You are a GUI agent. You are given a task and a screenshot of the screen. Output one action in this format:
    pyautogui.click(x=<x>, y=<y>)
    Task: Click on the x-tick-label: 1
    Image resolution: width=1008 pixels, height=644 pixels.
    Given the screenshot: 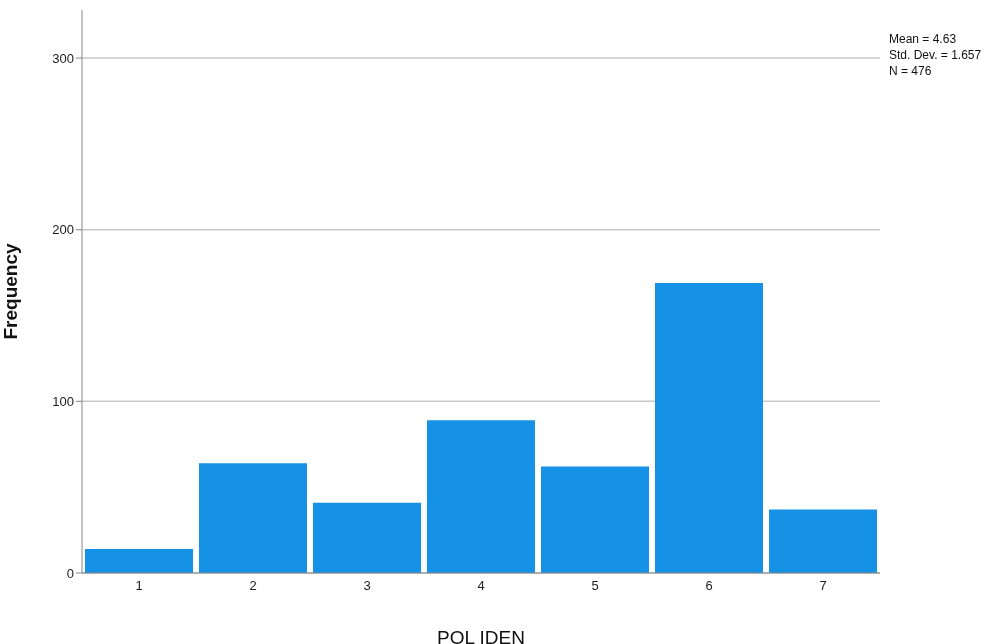 What is the action you would take?
    pyautogui.click(x=139, y=586)
    